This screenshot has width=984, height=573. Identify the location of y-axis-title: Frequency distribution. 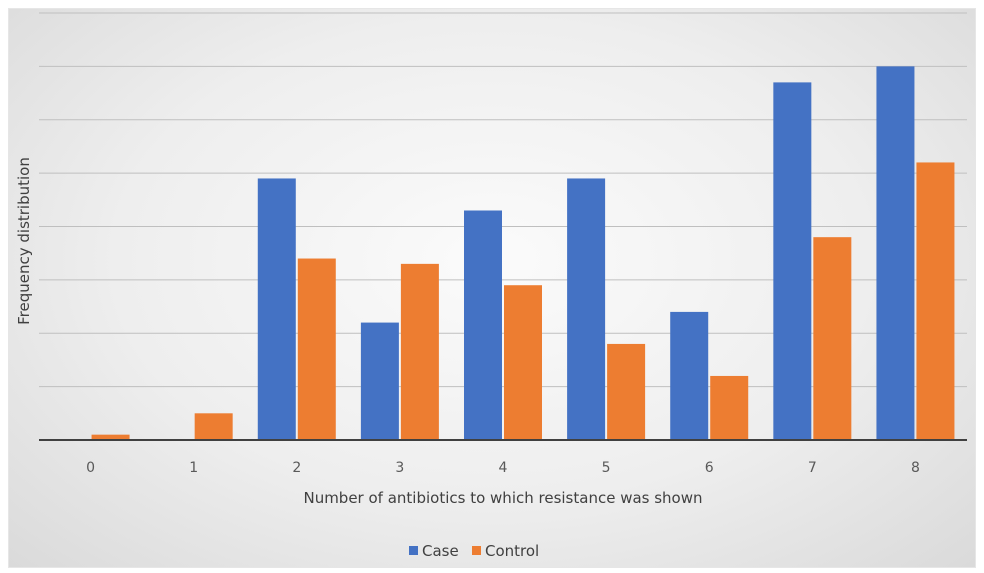
(24, 241).